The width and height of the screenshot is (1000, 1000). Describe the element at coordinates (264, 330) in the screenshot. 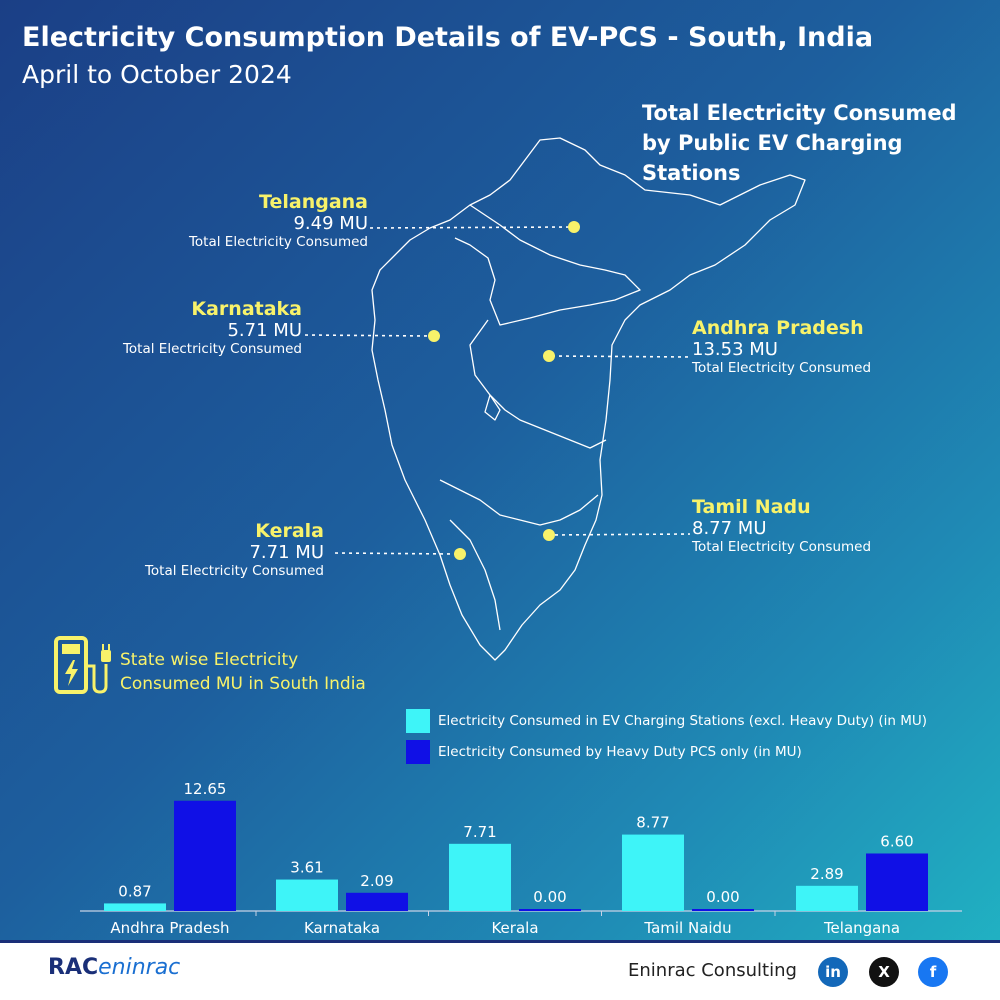

I see `state-value: 5.71 MU` at that location.